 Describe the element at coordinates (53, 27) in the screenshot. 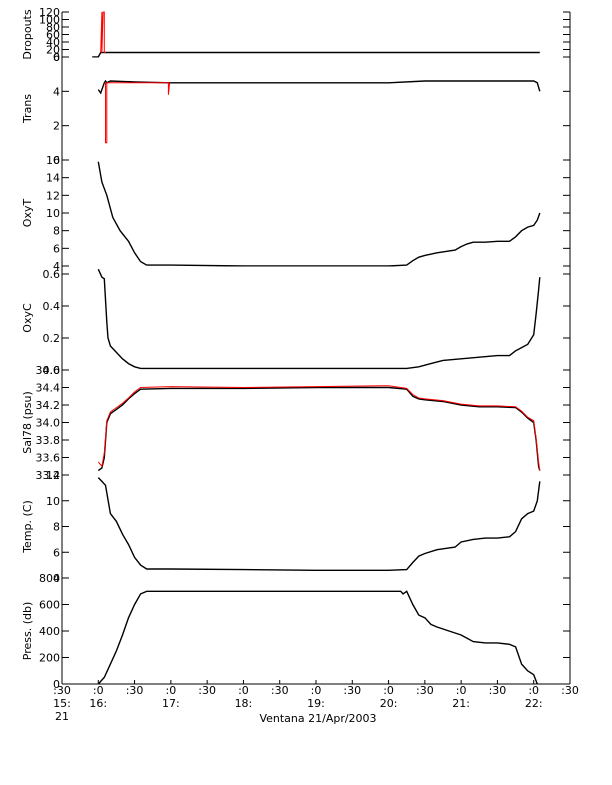

I see `y-tick-label: 80` at that location.